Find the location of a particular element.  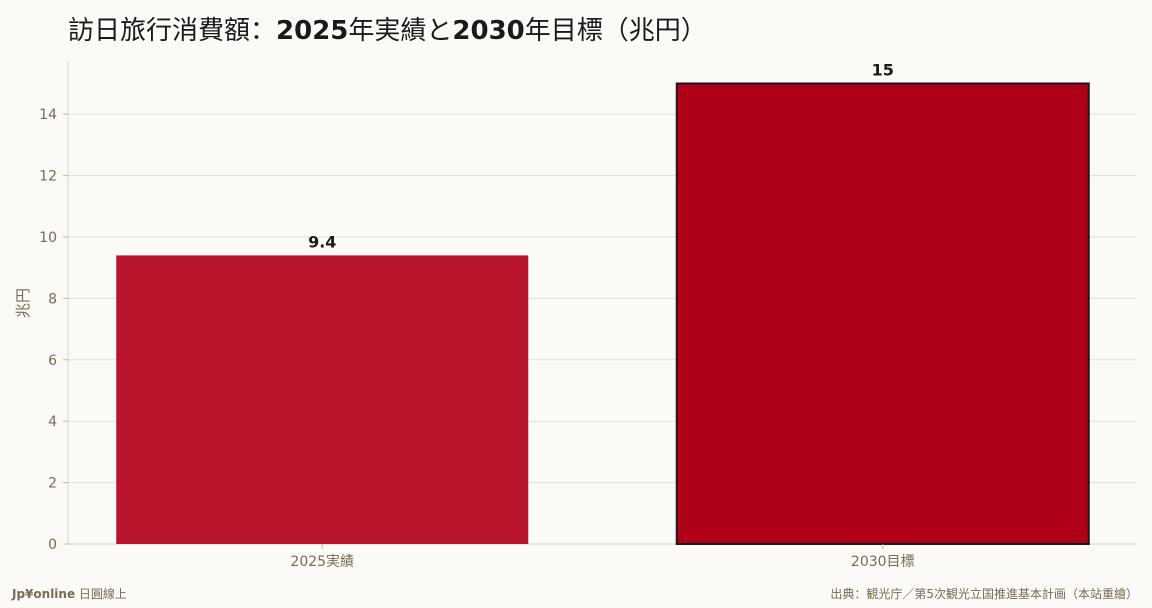

y-tick-label: 10 is located at coordinates (48, 238).